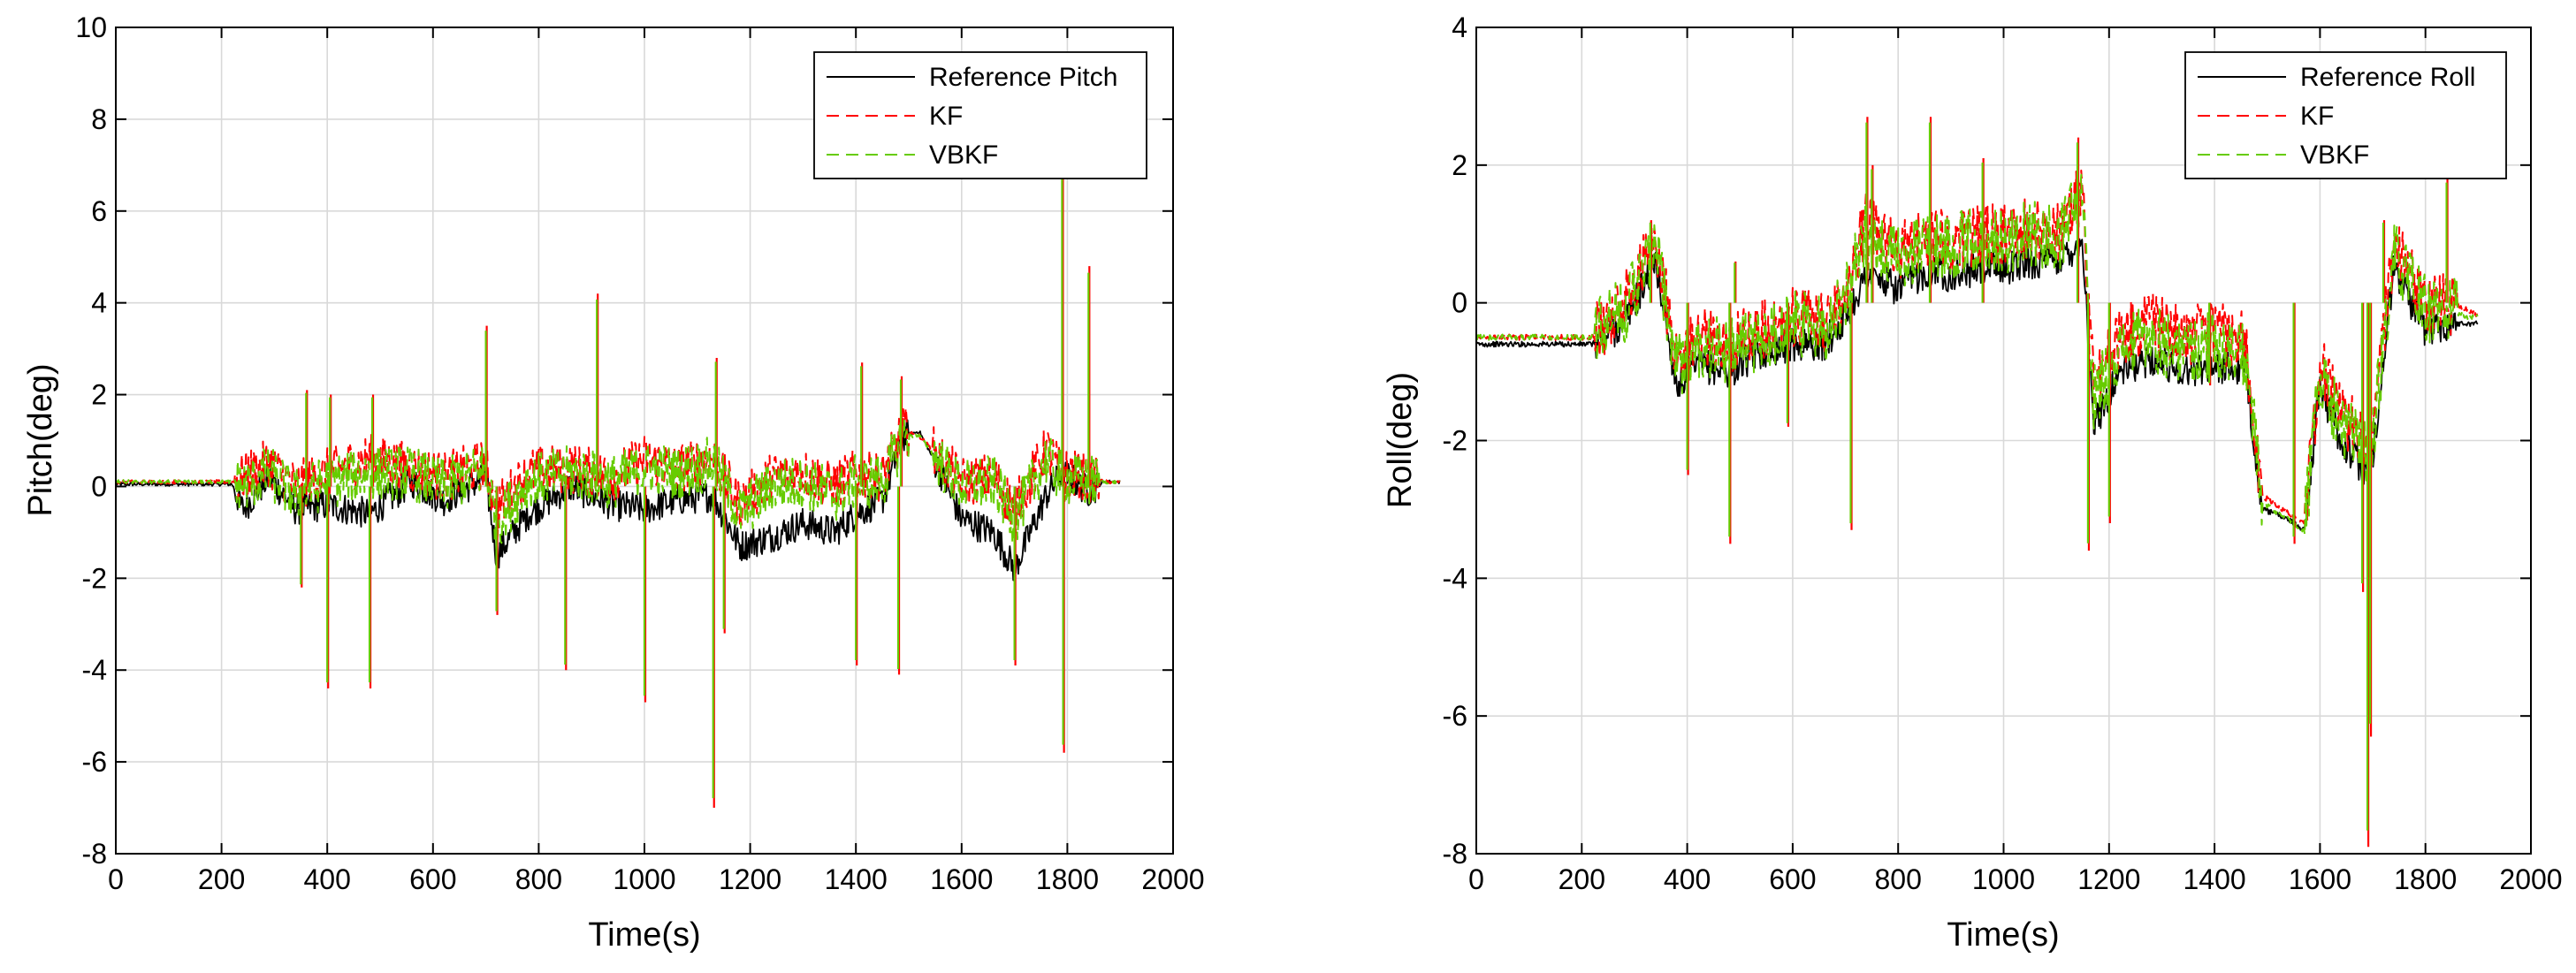  Describe the element at coordinates (750, 879) in the screenshot. I see `pitch-x-tick-label-6: 1200` at that location.